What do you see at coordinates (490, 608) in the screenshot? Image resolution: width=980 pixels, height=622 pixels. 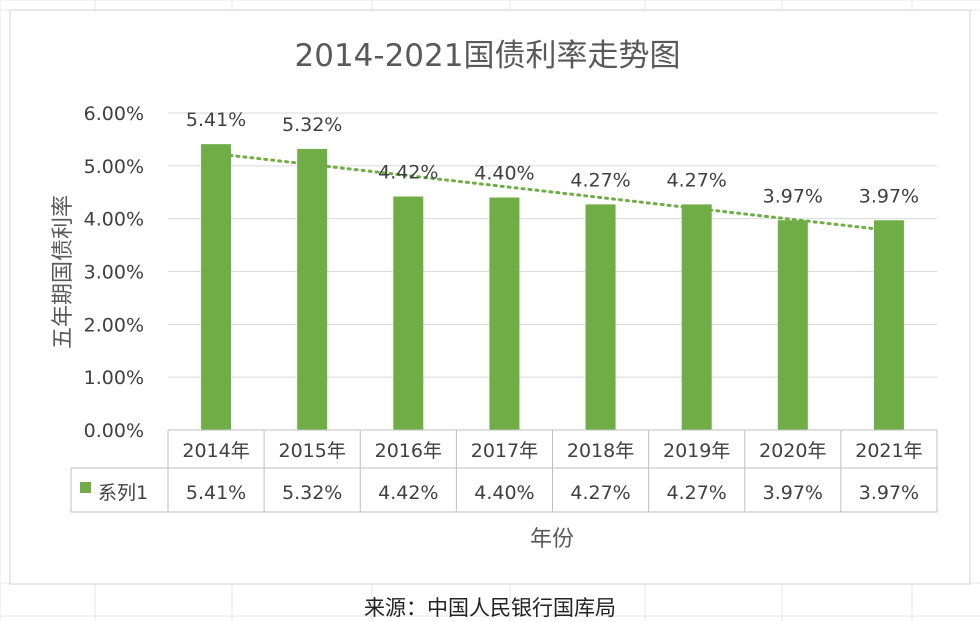 I see `source-note: 来源：中国人民银行国库局` at bounding box center [490, 608].